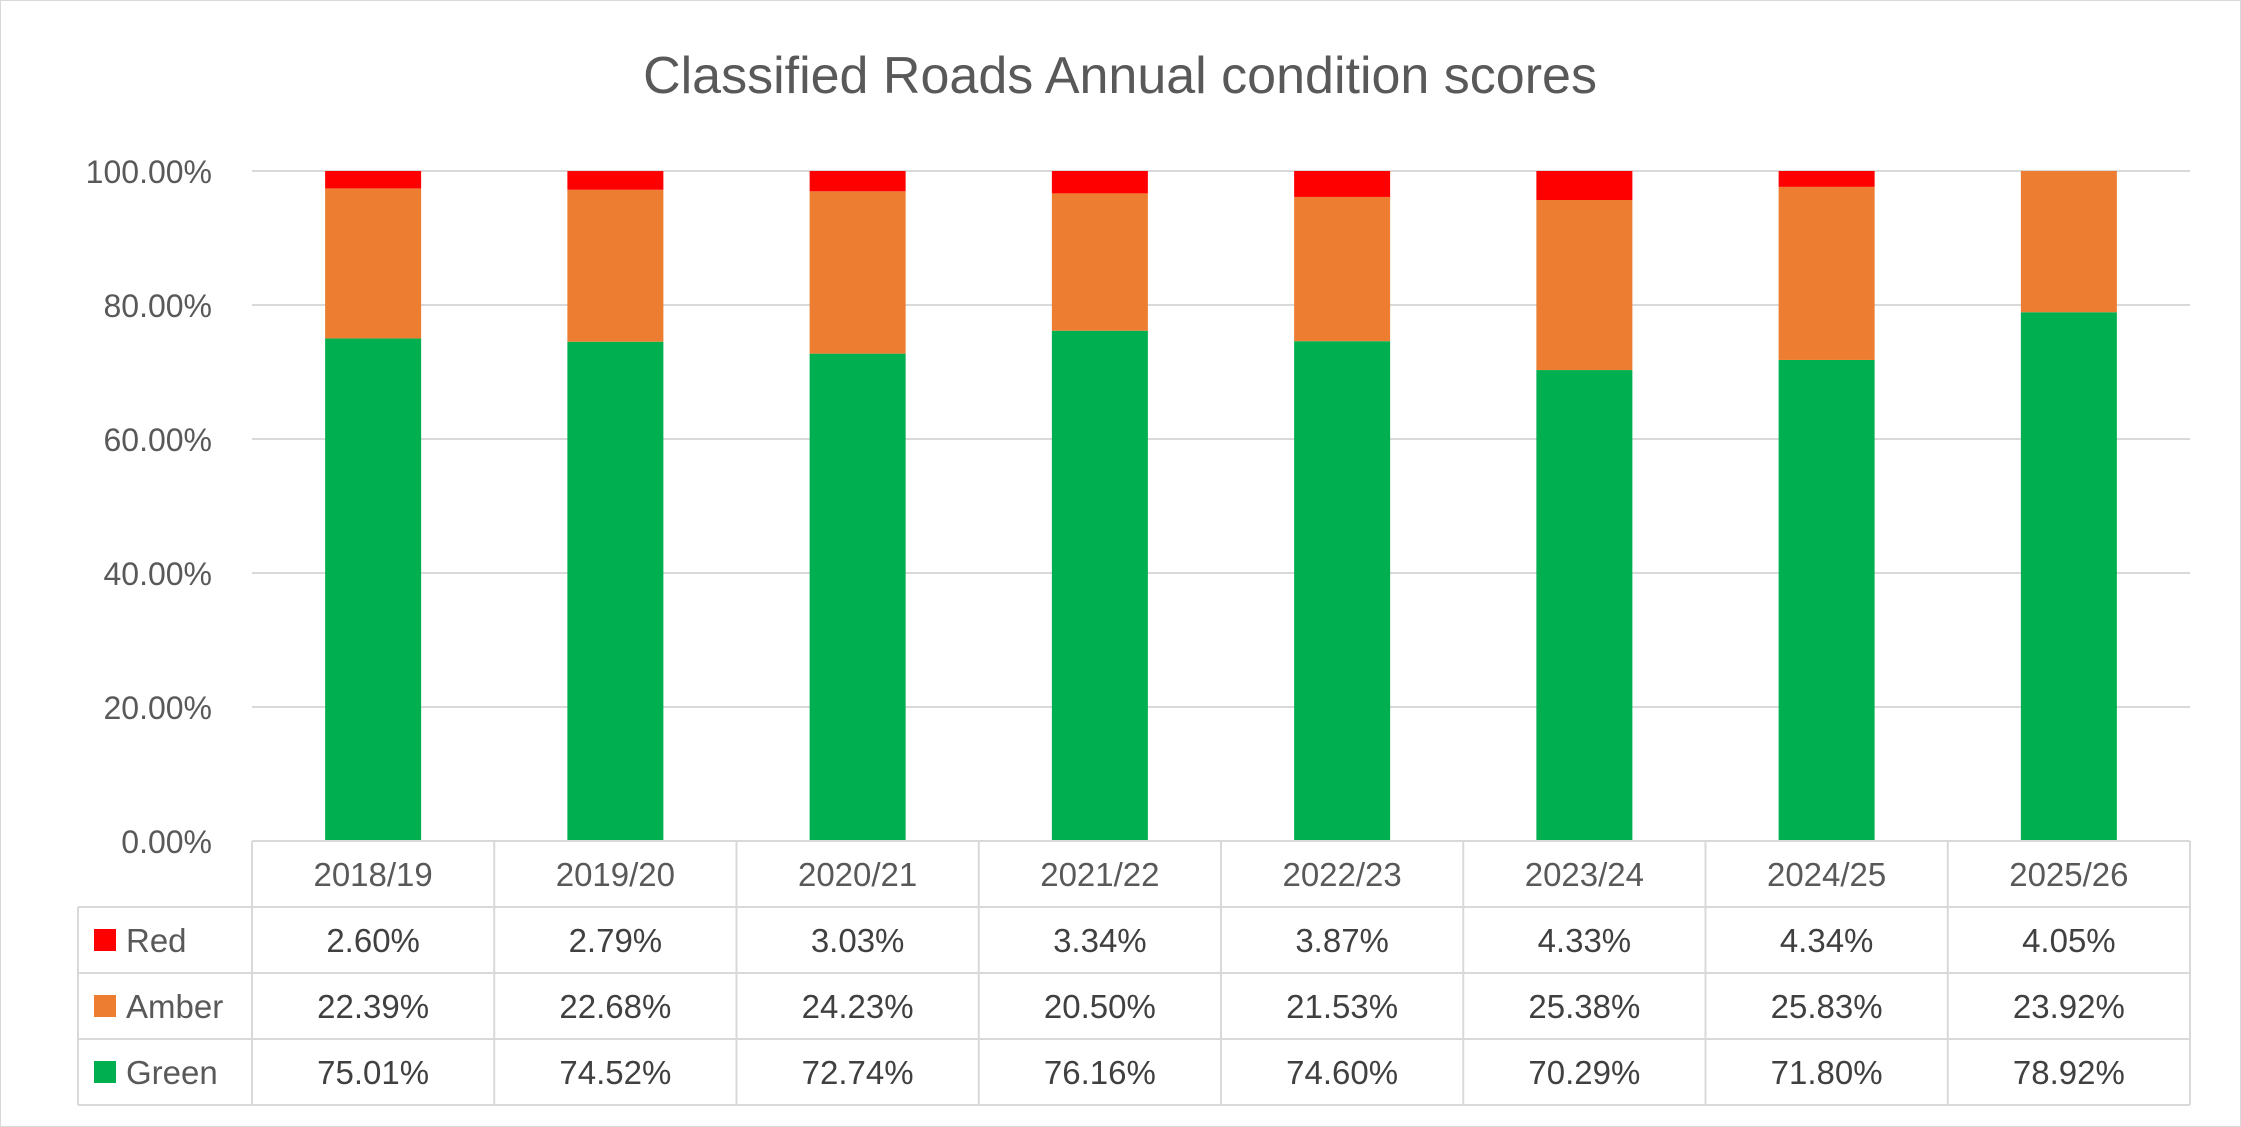 The image size is (2241, 1127). I want to click on y-tick-label: 20.00%, so click(157, 708).